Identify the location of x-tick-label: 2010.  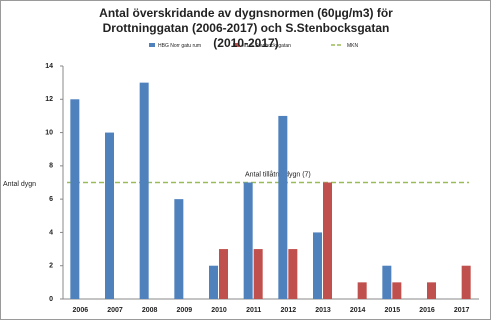
(219, 310).